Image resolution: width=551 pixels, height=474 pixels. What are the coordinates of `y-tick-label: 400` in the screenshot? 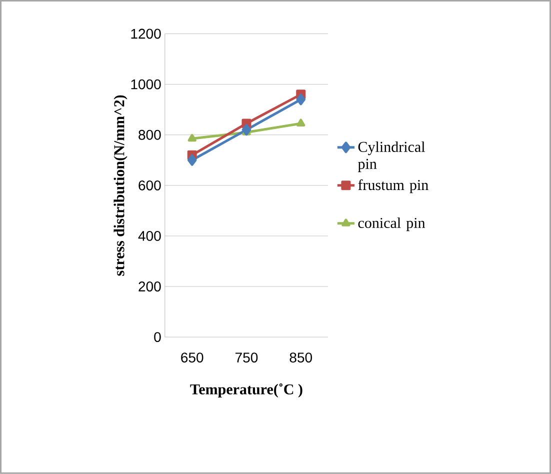 It's located at (149, 236).